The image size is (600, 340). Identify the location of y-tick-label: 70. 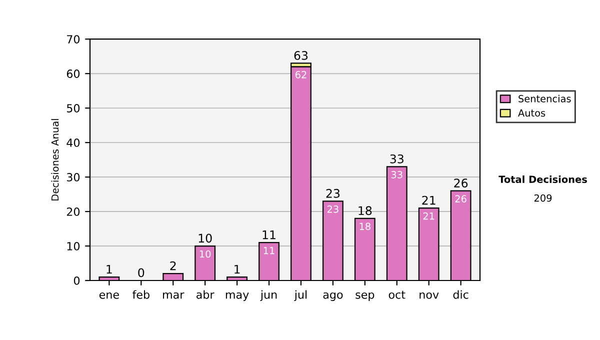
(73, 39).